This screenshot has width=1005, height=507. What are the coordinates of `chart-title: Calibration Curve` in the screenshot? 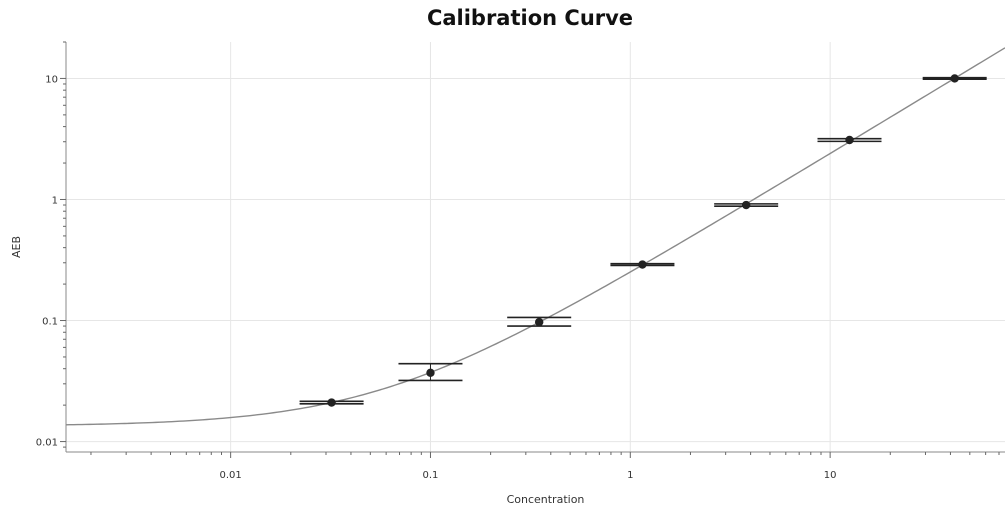 It's located at (530, 18).